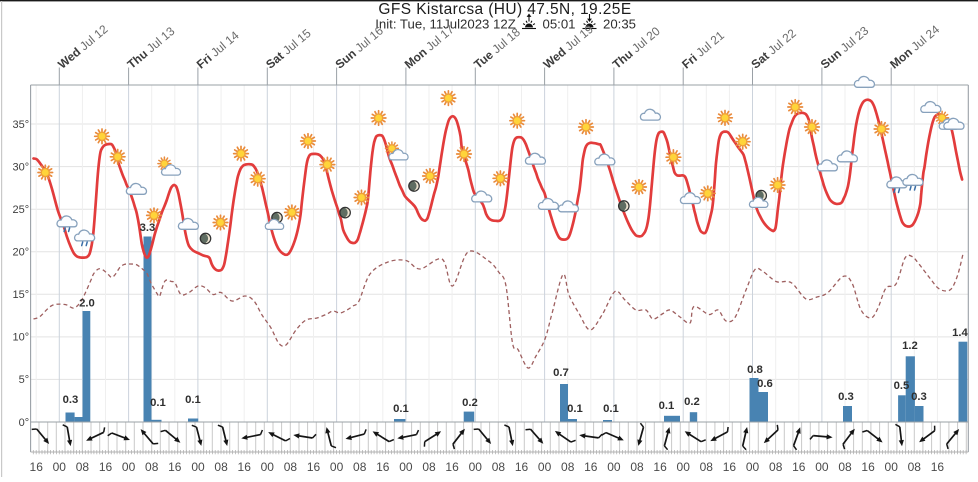 The width and height of the screenshot is (978, 482). What do you see at coordinates (21, 210) in the screenshot?
I see `svg-text: 25°` at bounding box center [21, 210].